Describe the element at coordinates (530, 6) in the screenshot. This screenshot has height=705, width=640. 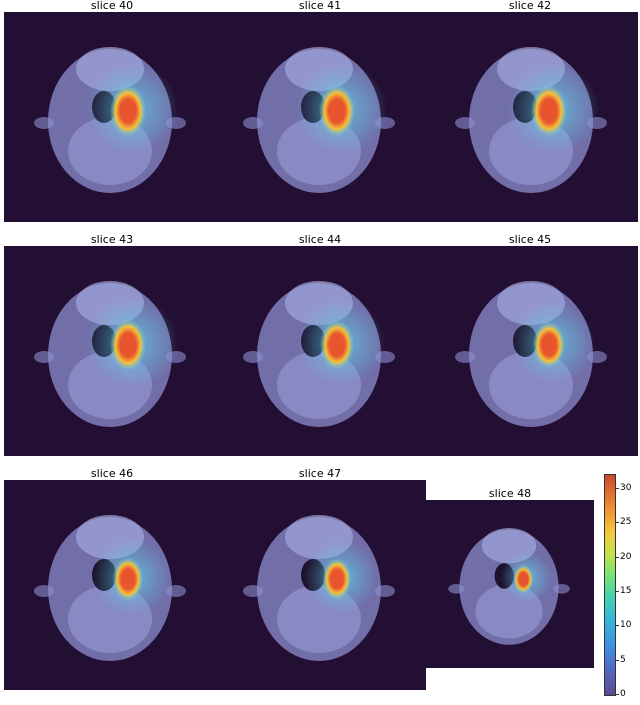
I see `panel-title-3: slice 42` at that location.